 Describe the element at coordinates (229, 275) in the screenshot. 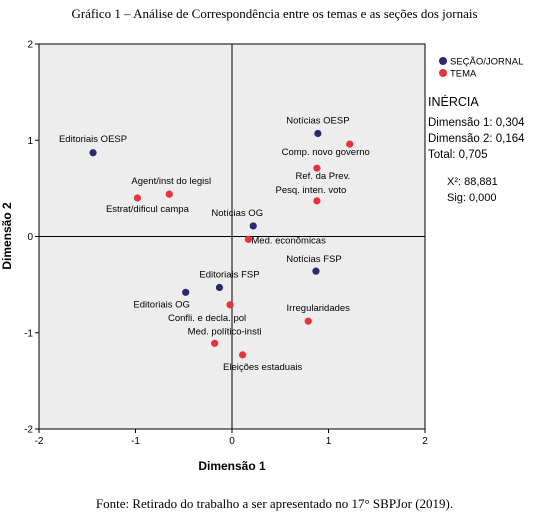

I see `point-label: Editoriais FSP` at that location.